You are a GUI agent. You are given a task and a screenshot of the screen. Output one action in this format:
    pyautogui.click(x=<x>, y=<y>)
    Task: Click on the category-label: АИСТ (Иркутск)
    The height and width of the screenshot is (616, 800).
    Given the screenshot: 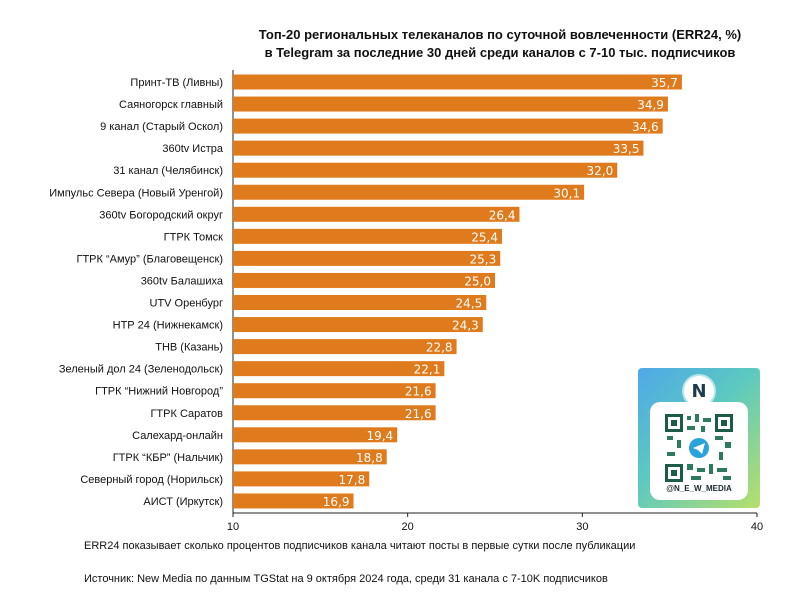 What is the action you would take?
    pyautogui.click(x=183, y=502)
    